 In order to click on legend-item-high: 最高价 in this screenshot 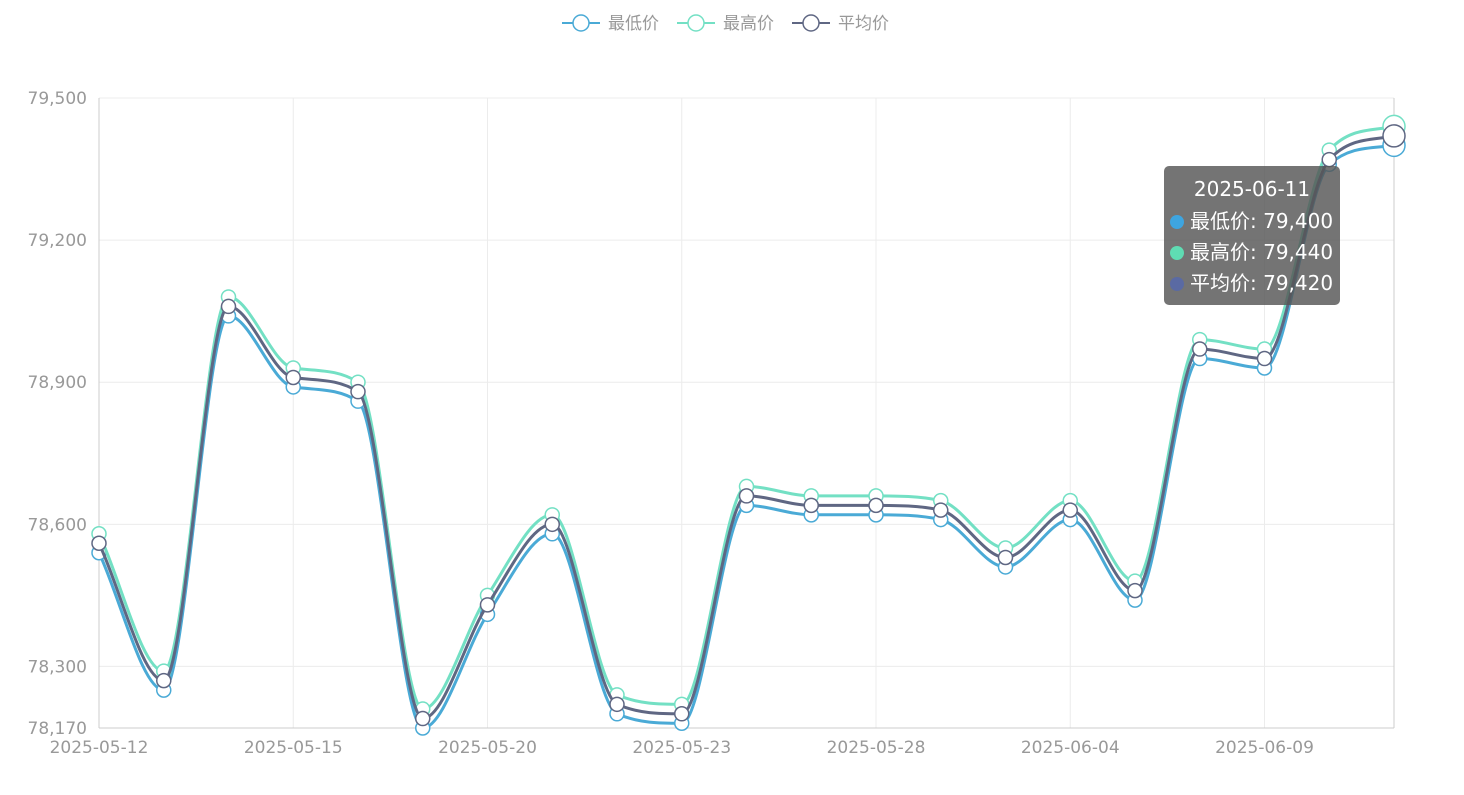, I will do `click(725, 24)`.